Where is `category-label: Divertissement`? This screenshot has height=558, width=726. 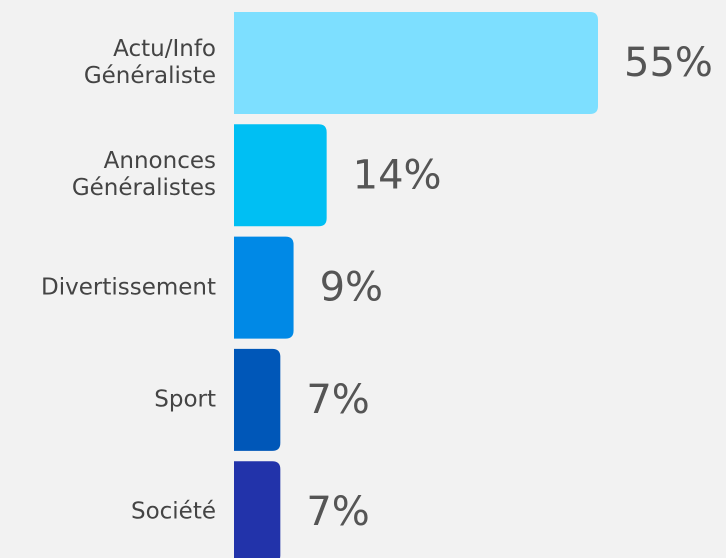 category-label: Divertissement is located at coordinates (108, 287).